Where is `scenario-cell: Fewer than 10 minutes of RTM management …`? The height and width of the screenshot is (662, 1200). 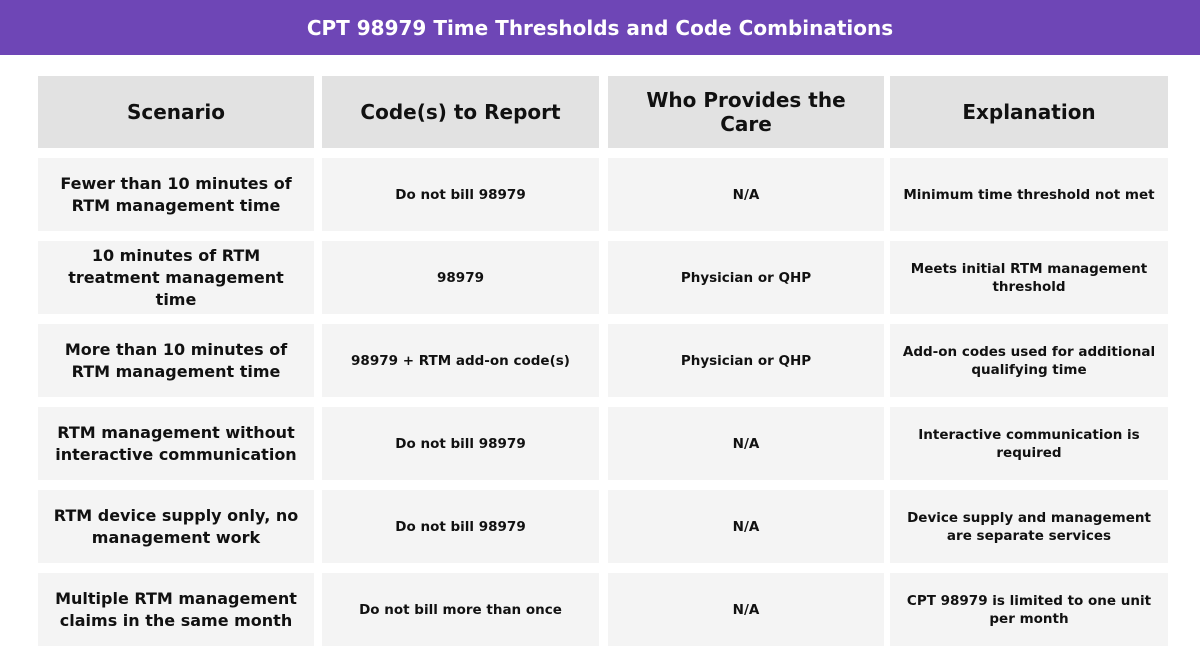
scenario-cell: Fewer than 10 minutes of RTM management … is located at coordinates (176, 194).